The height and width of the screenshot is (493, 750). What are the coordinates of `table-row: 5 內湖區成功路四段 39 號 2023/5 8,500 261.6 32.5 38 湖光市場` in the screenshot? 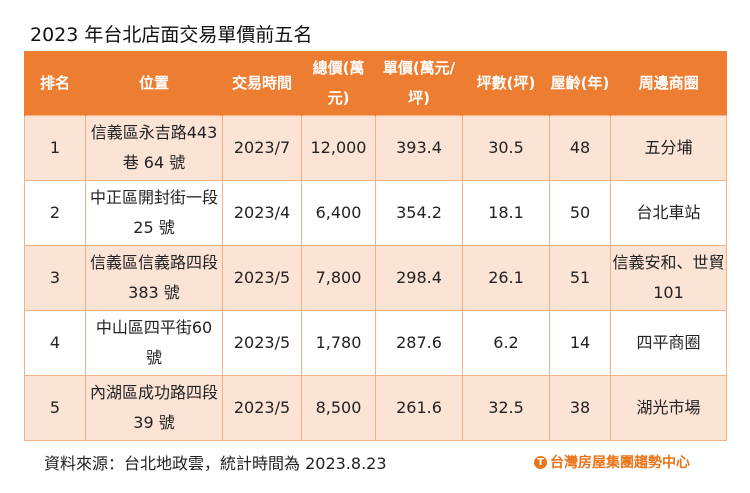 It's located at (375, 408).